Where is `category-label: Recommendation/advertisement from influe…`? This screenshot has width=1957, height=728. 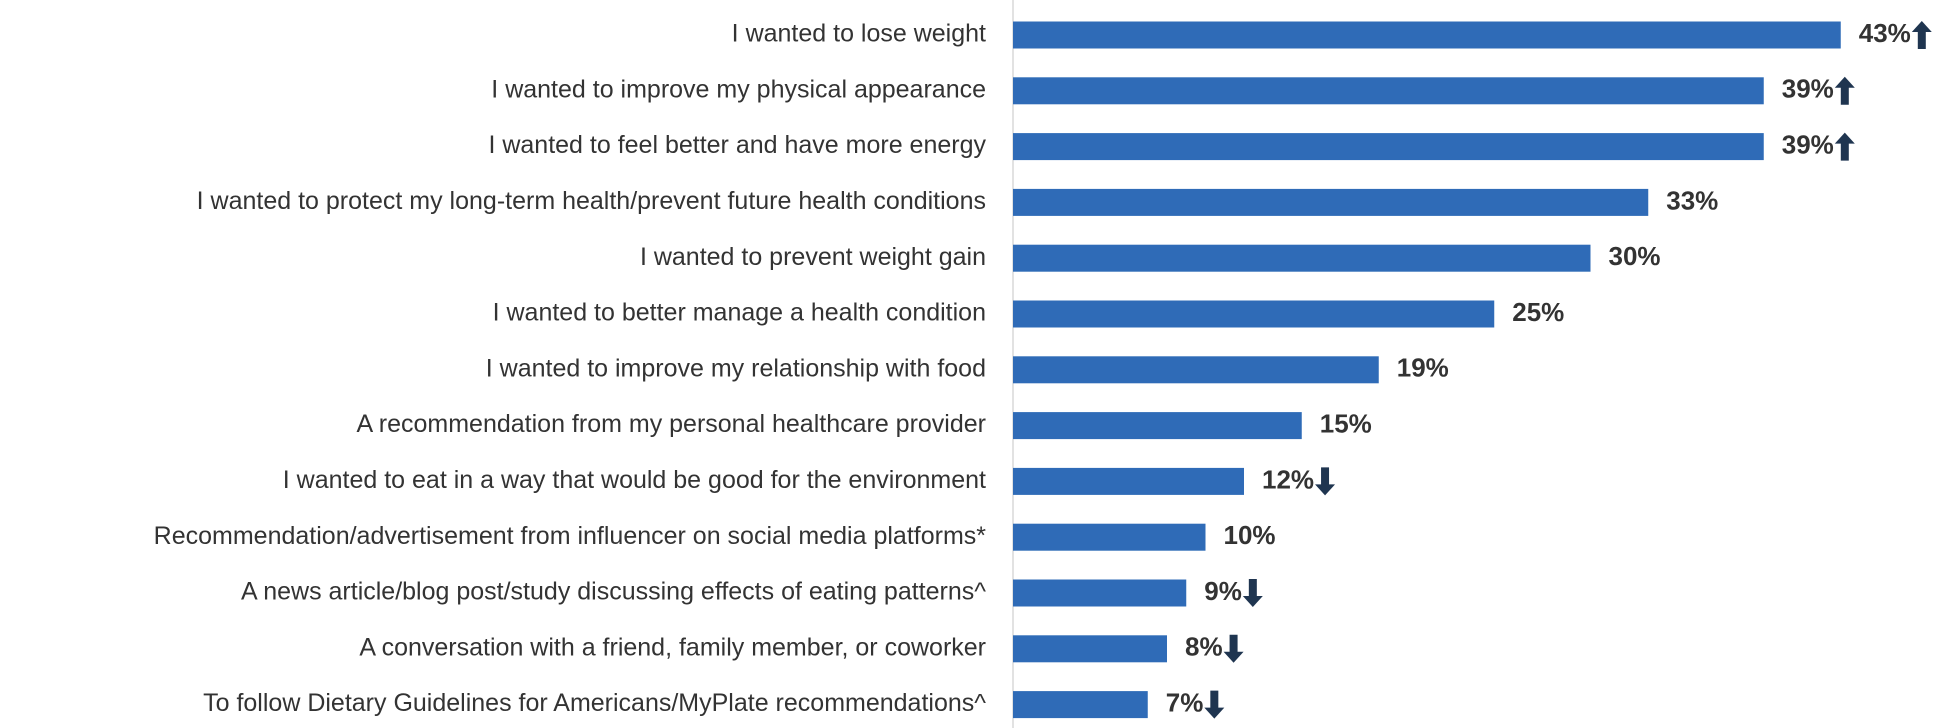 category-label: Recommendation/advertisement from influe… is located at coordinates (570, 536).